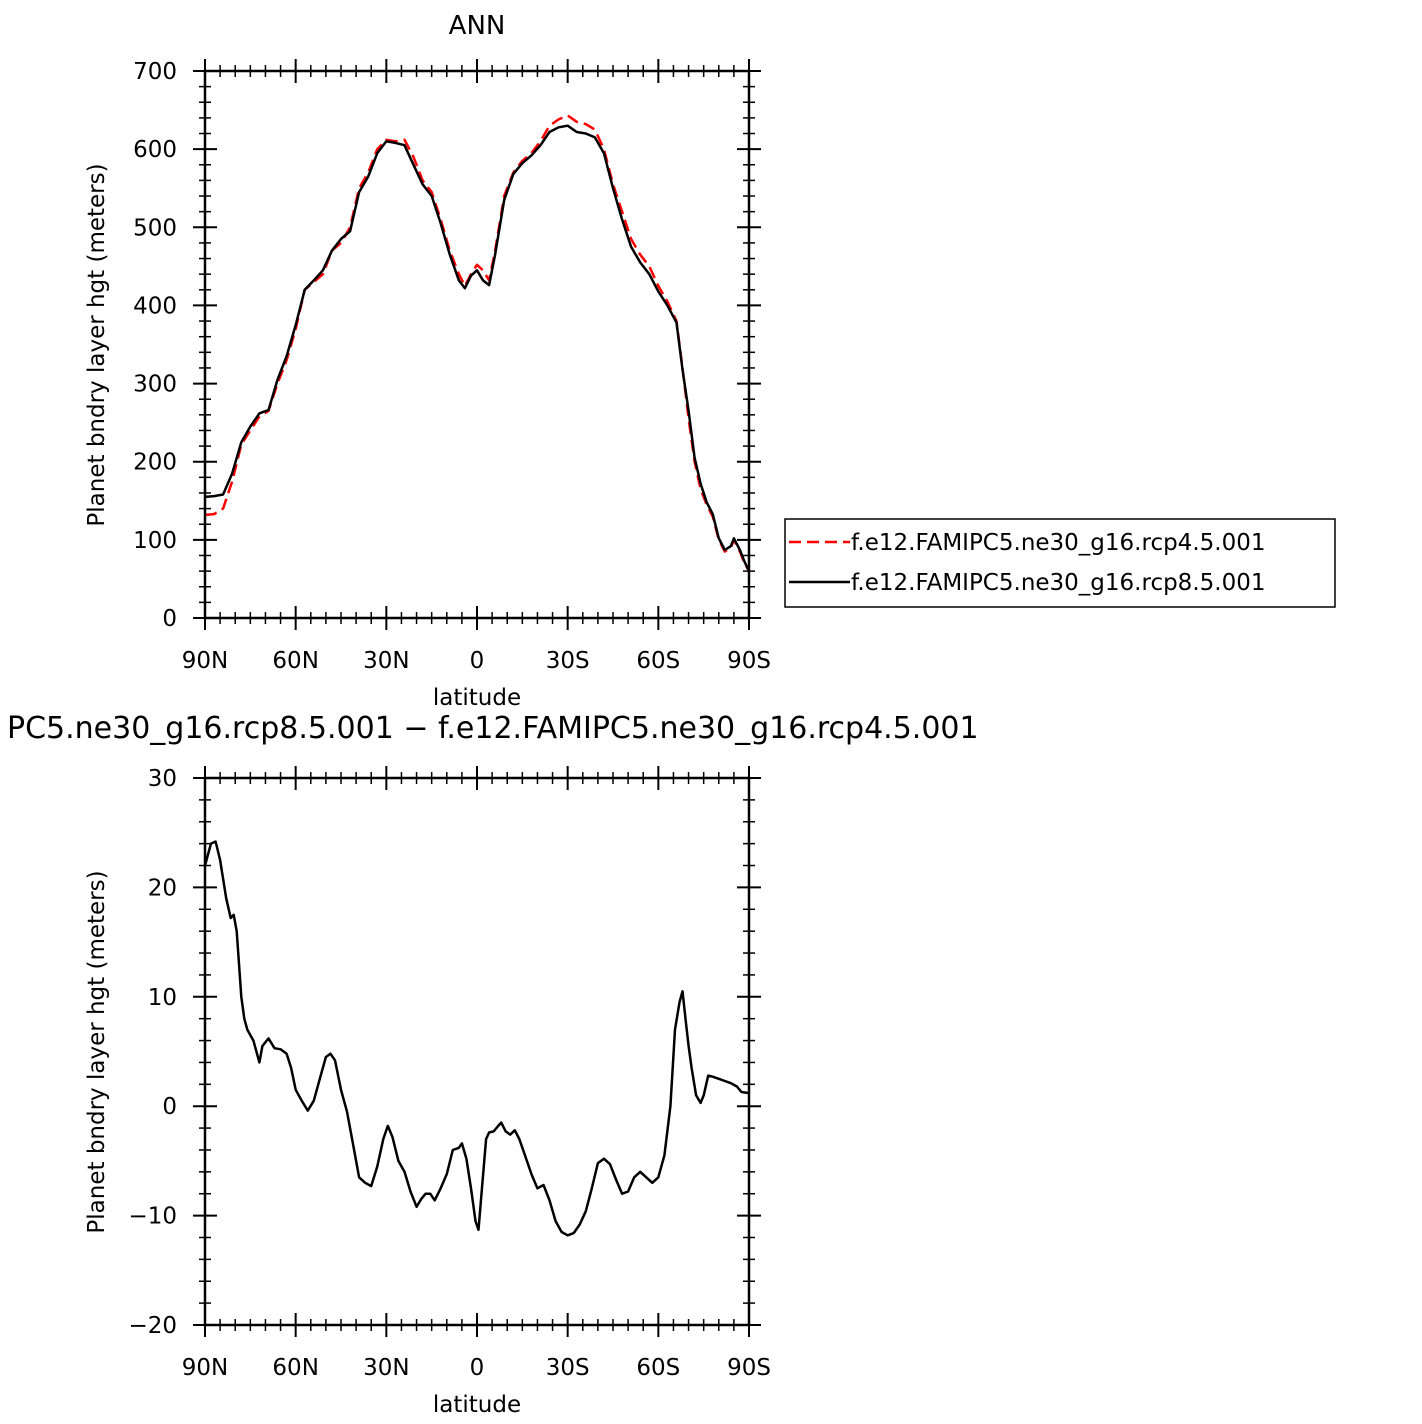 This screenshot has width=1422, height=1424. What do you see at coordinates (152, 1217) in the screenshot?
I see `y-tick-label: −10` at bounding box center [152, 1217].